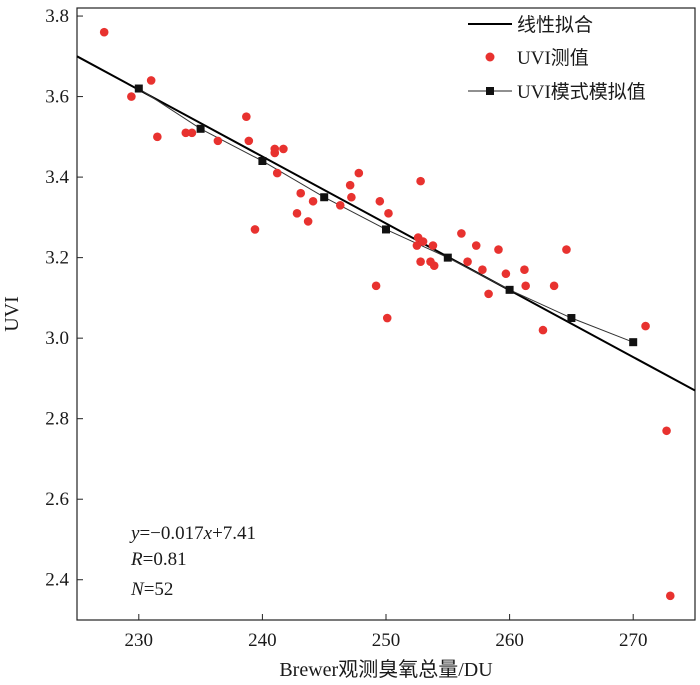 This screenshot has width=700, height=685. Describe the element at coordinates (139, 640) in the screenshot. I see `x-tick-label: 230` at that location.